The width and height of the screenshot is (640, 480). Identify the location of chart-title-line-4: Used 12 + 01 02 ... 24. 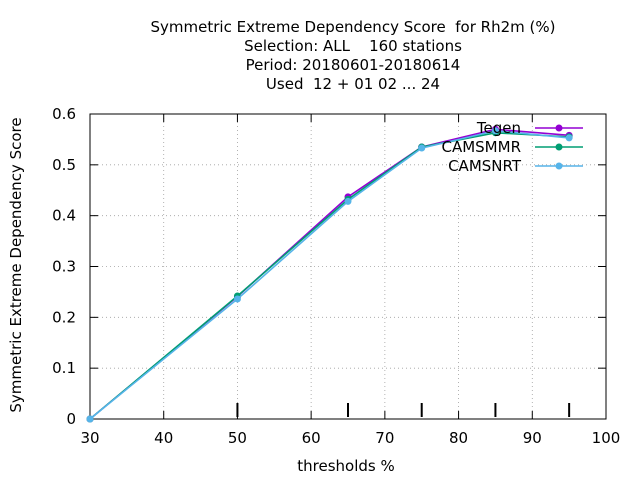
(353, 84).